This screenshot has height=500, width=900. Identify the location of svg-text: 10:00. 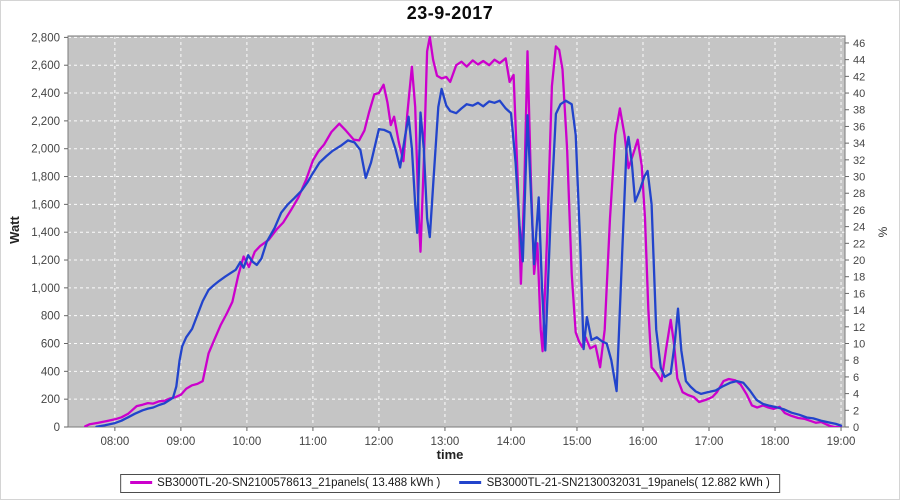
(247, 442).